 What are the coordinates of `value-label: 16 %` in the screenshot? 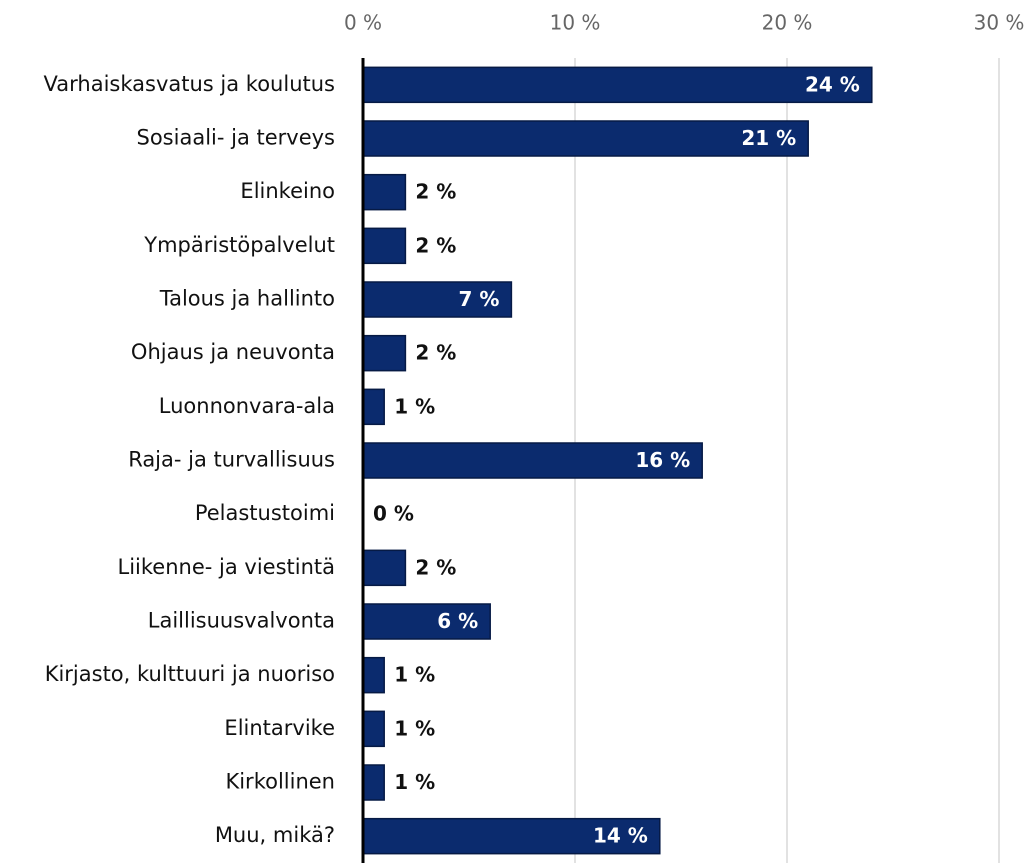 It's located at (662, 460).